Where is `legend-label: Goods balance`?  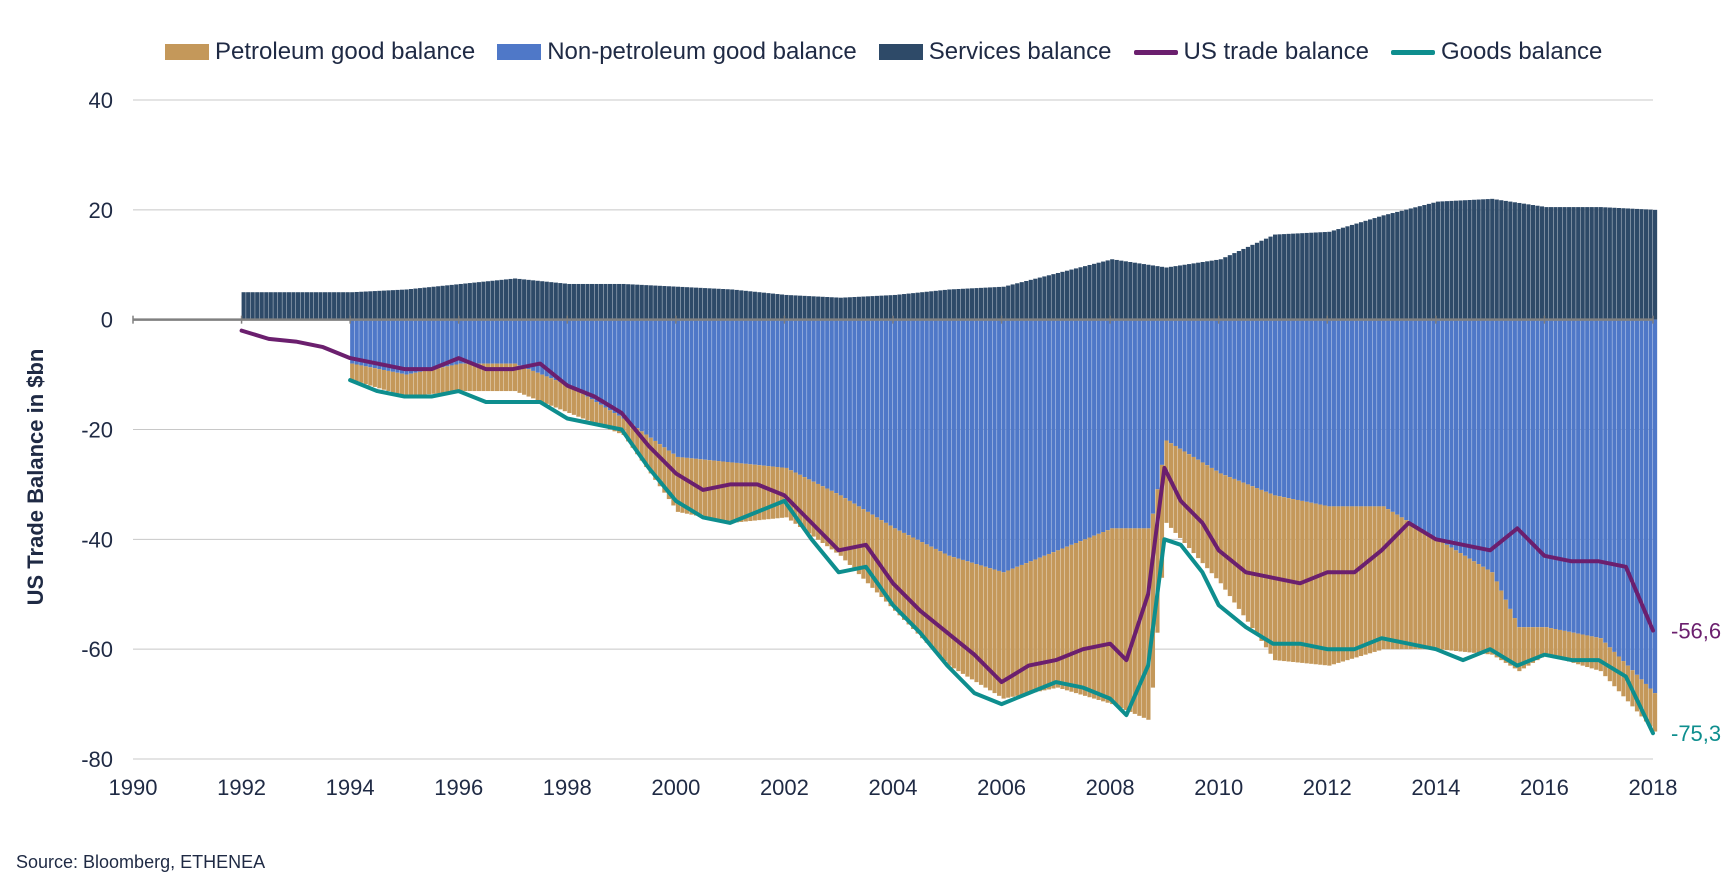 legend-label: Goods balance is located at coordinates (1521, 51).